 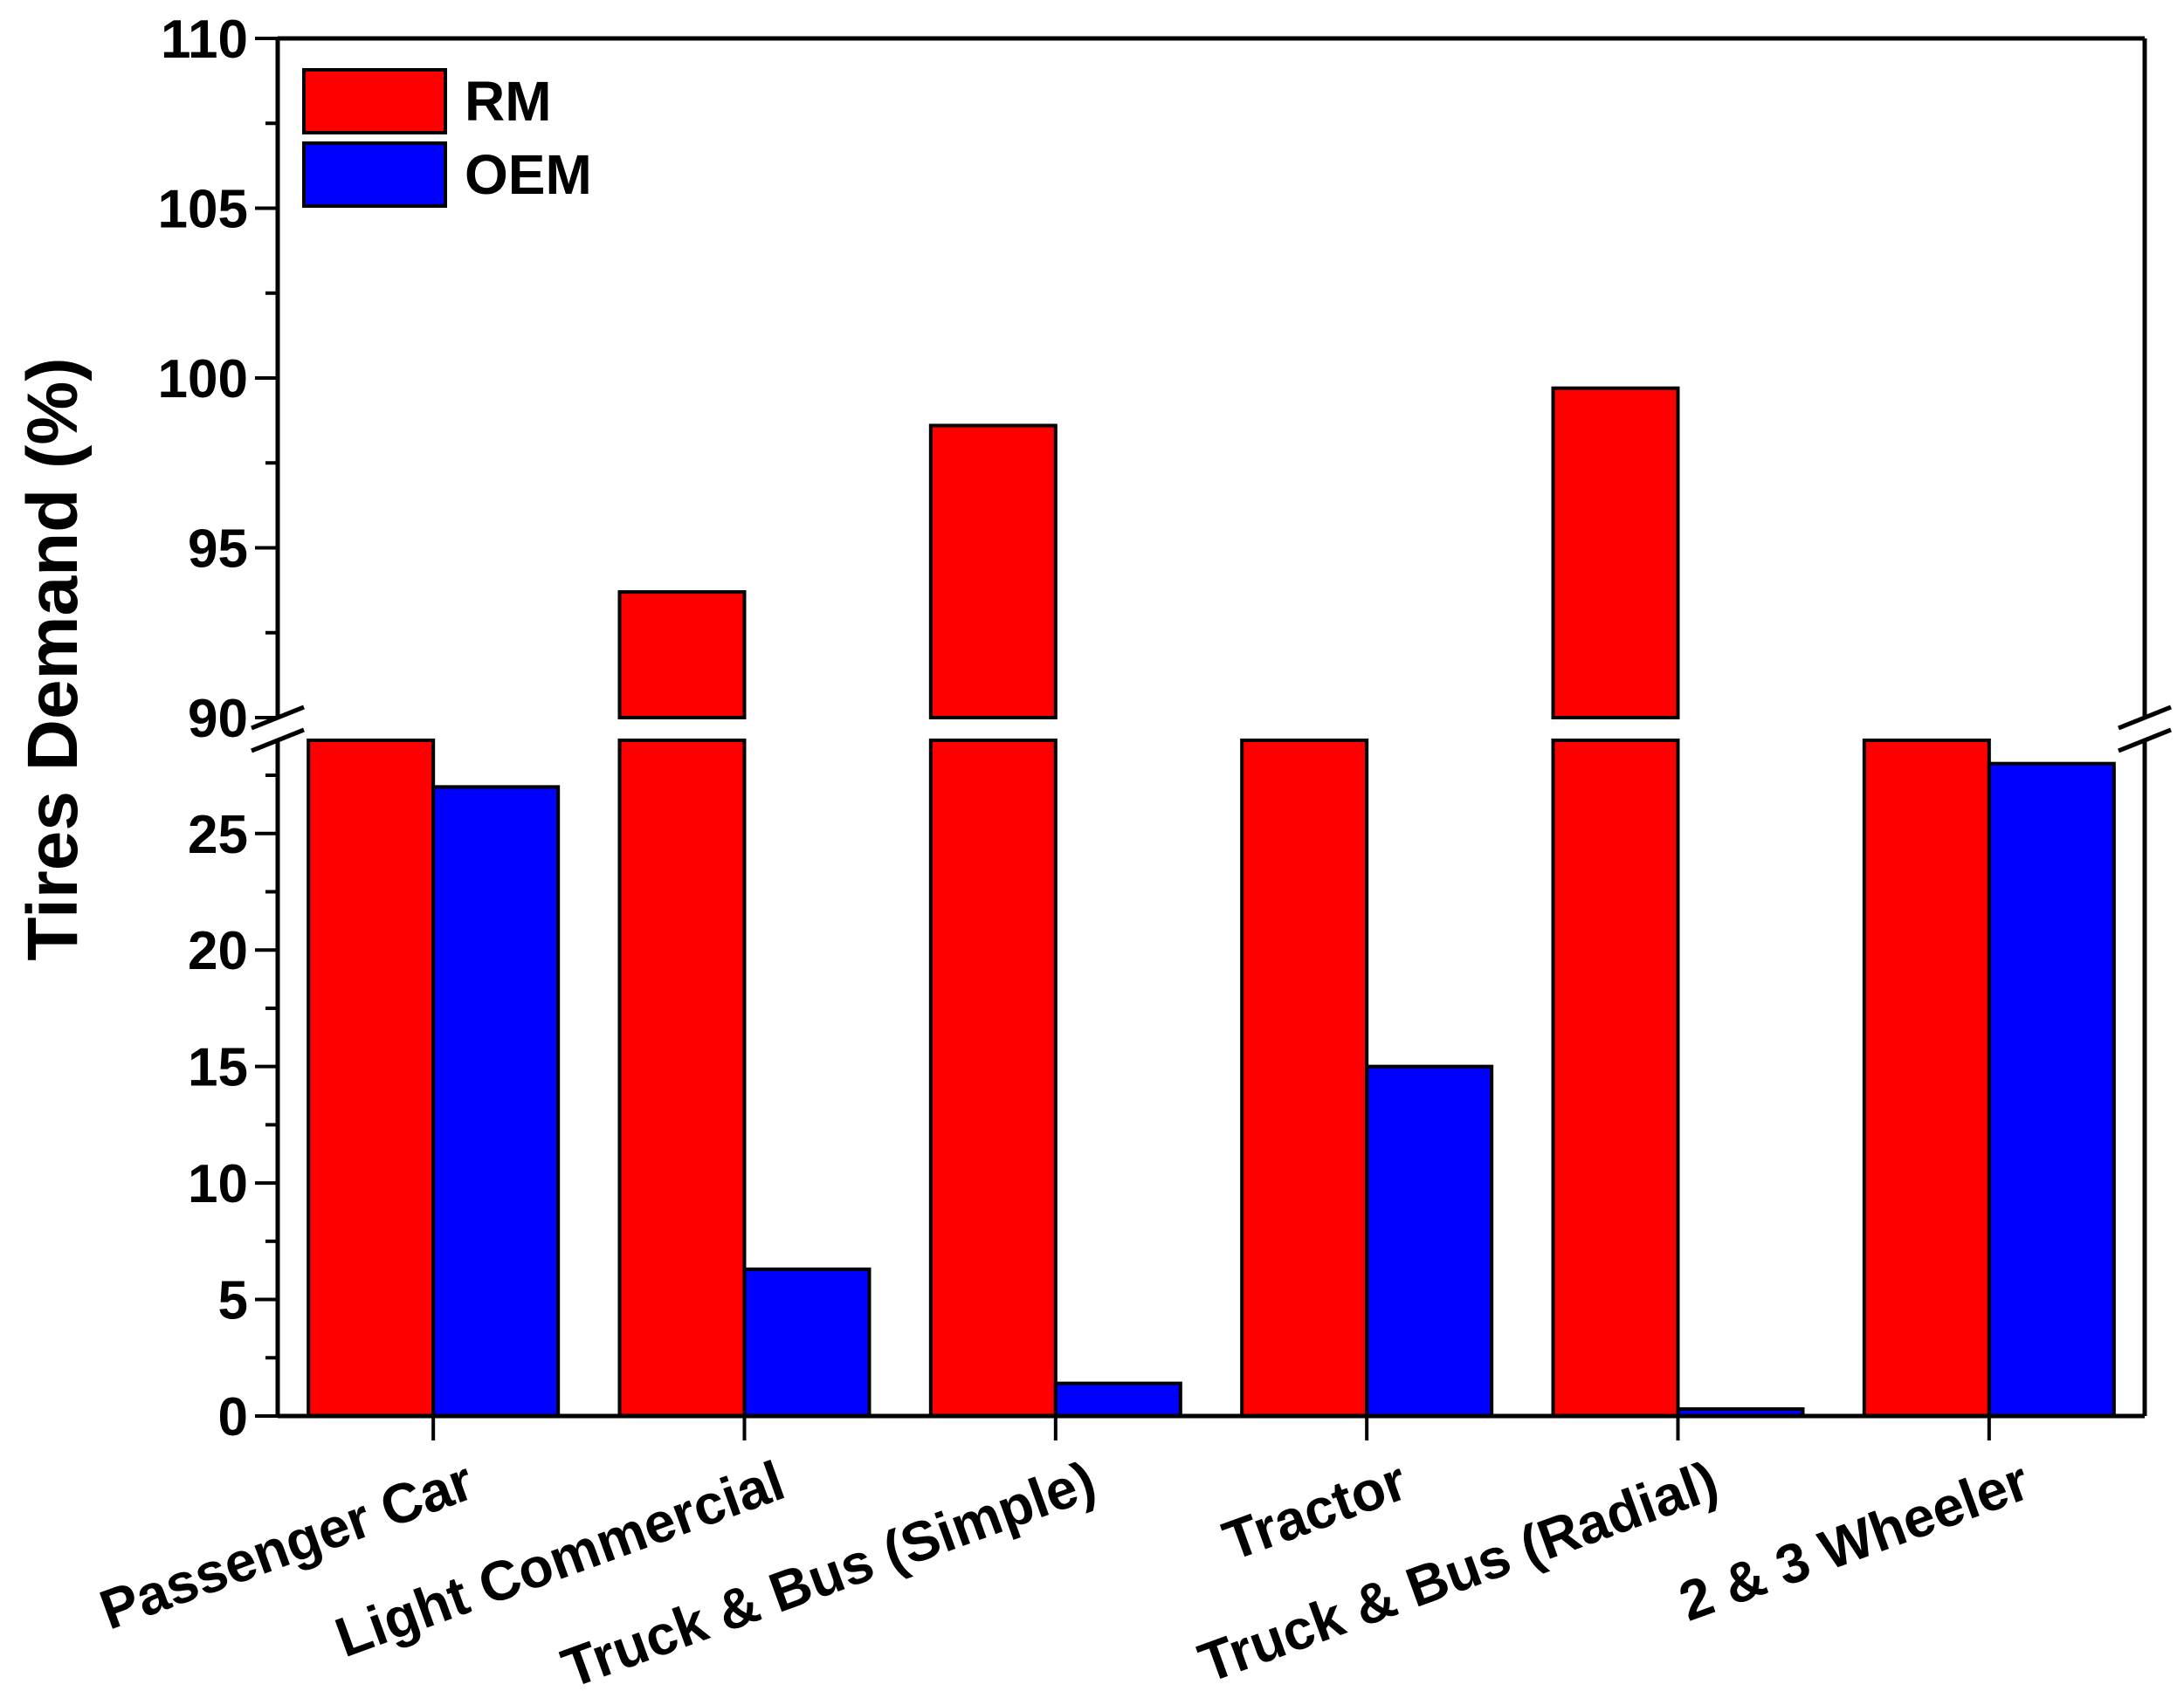 I want to click on bar-rm-2-upper, so click(x=682, y=654).